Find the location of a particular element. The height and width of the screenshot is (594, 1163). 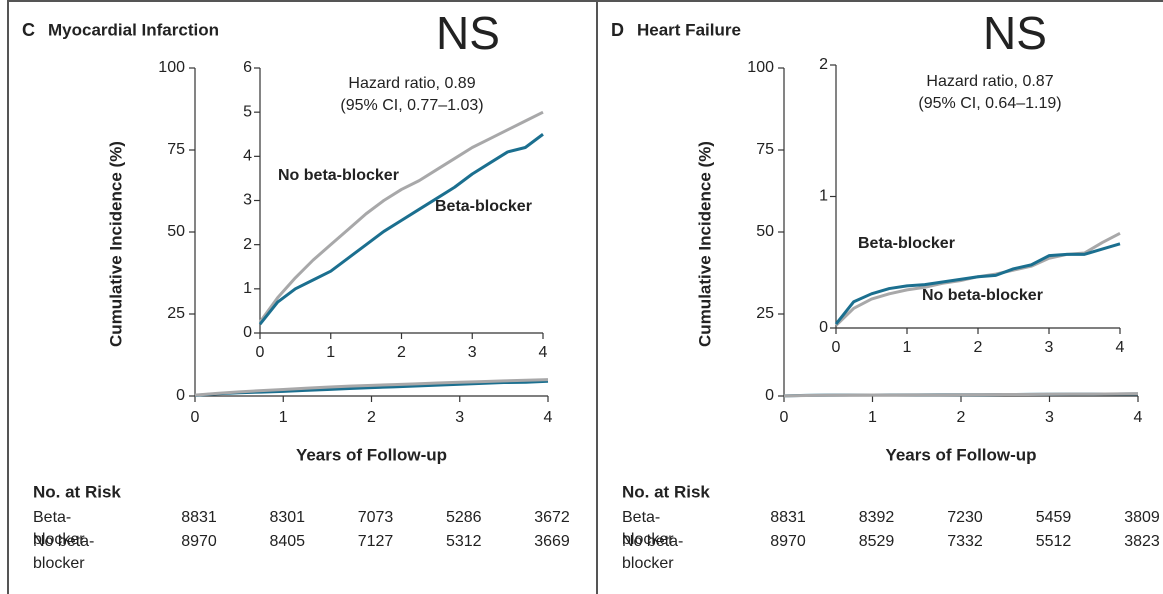

inset-y-tick-label: 5 is located at coordinates (247, 111).